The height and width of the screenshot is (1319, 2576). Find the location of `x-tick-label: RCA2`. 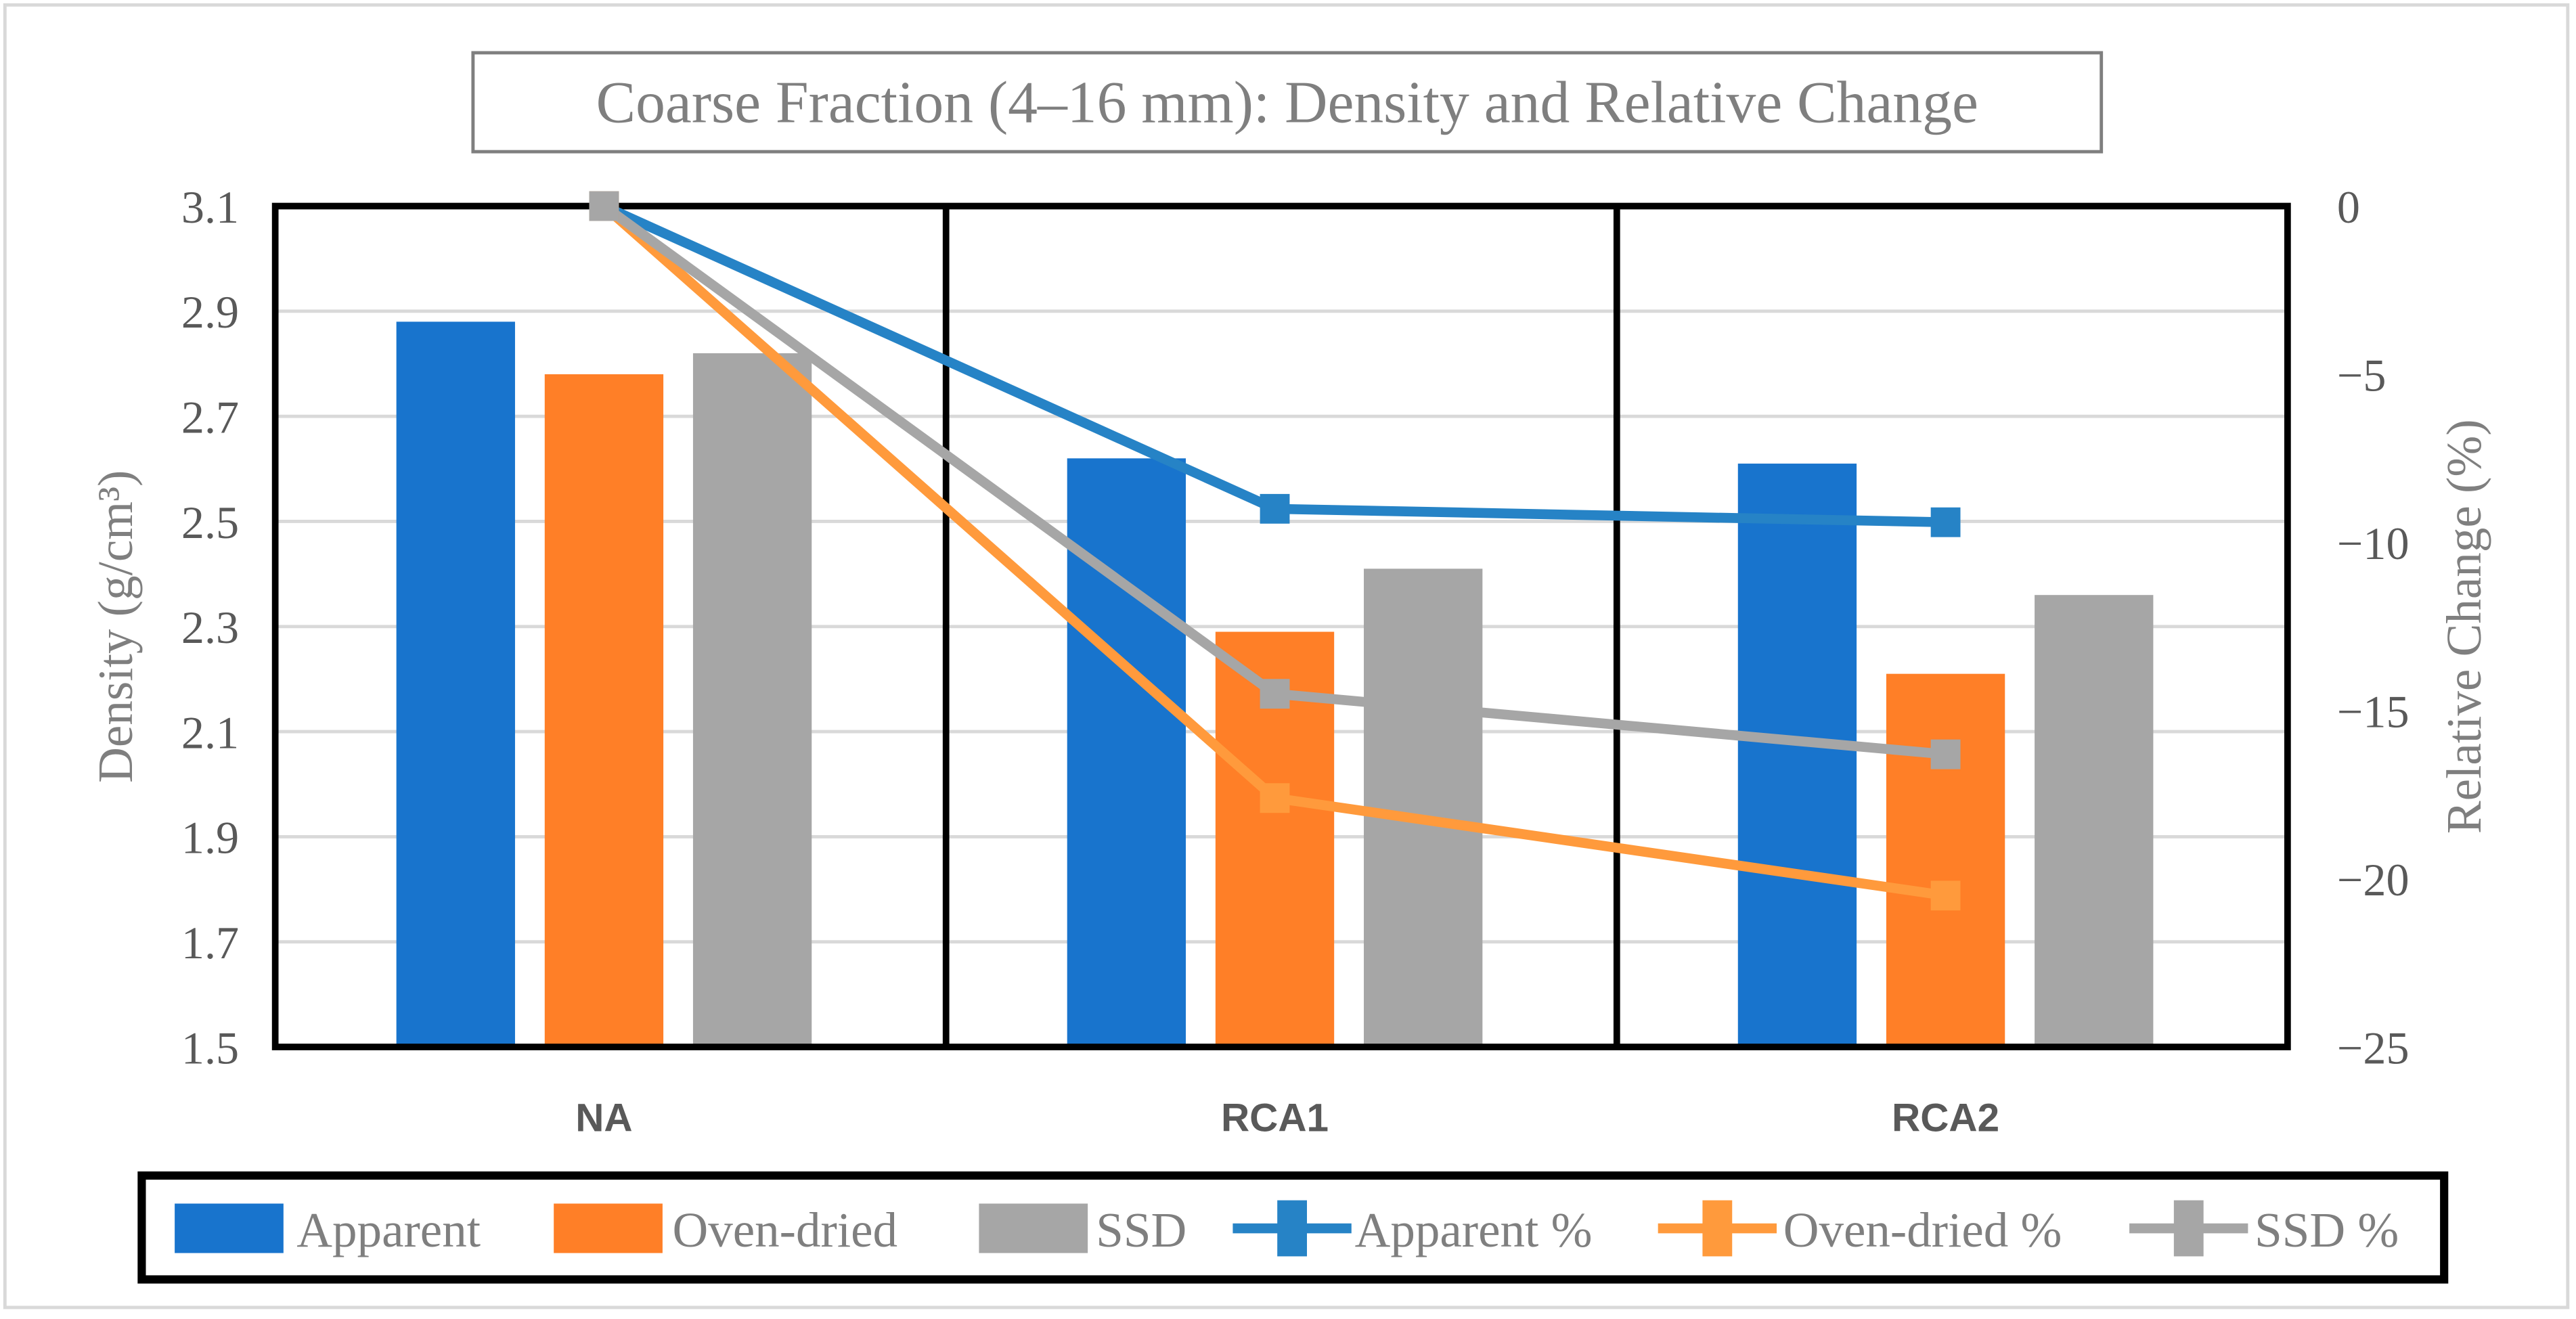

x-tick-label: RCA2 is located at coordinates (1945, 1118).